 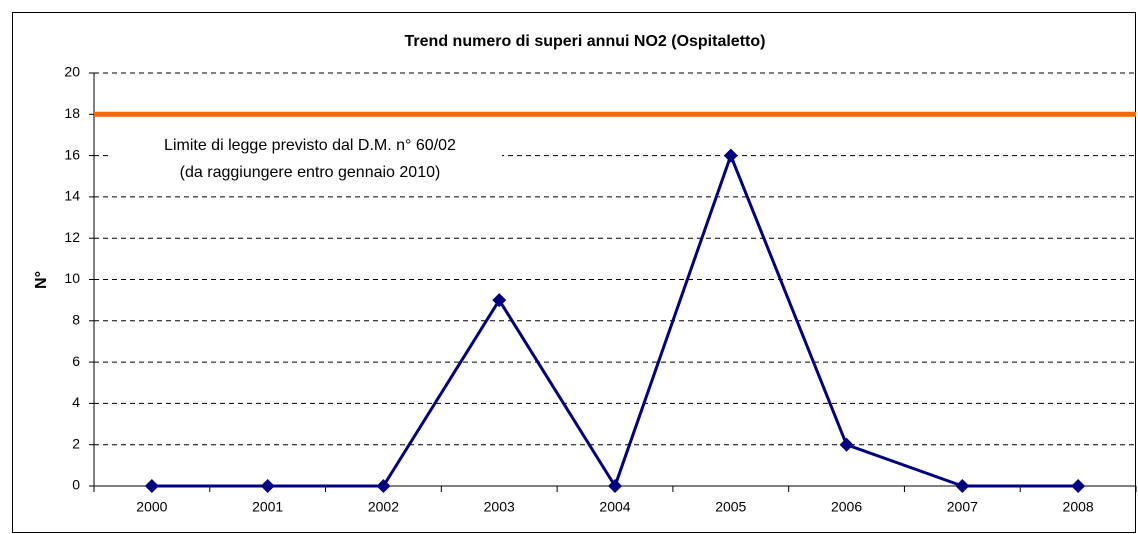 I want to click on y-tick-label: 4, so click(x=76, y=402).